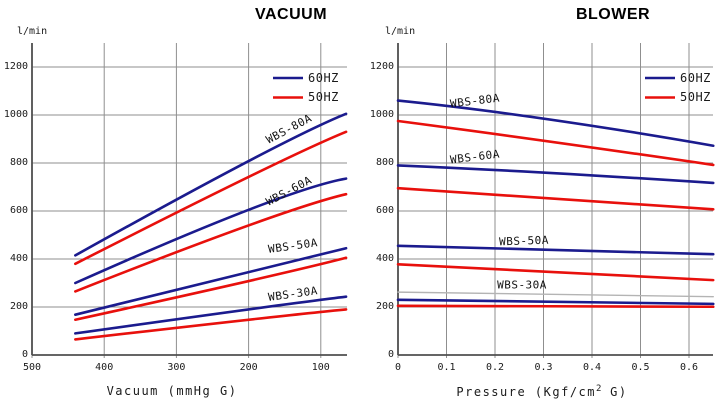 The width and height of the screenshot is (719, 410). I want to click on vacuum-y-tick-label: 200, so click(18, 306).